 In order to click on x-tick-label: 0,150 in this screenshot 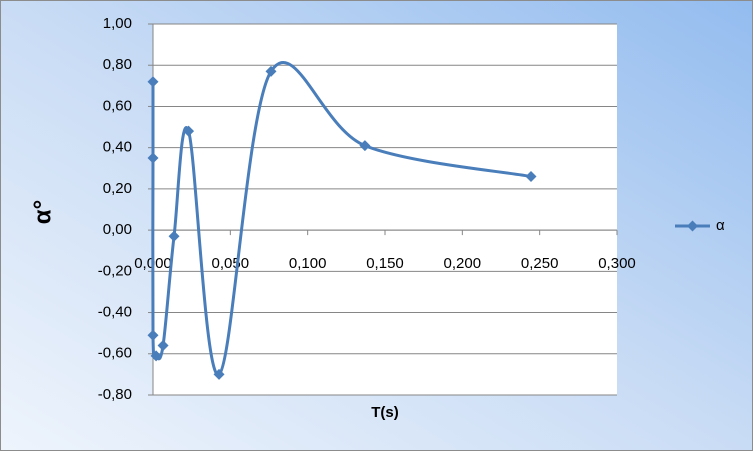, I will do `click(385, 263)`.